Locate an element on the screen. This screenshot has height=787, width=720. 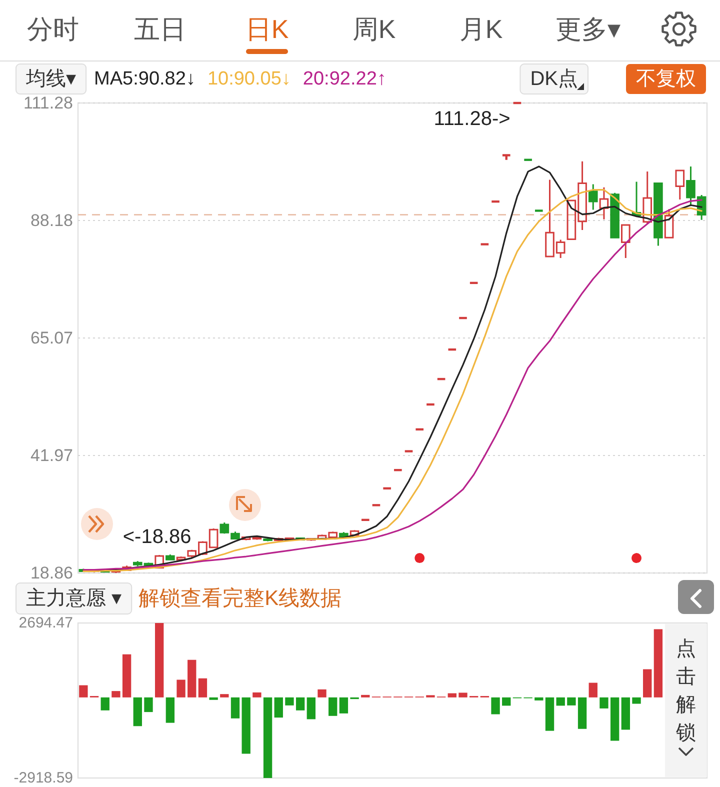
annotation: 111.28-> is located at coordinates (472, 119).